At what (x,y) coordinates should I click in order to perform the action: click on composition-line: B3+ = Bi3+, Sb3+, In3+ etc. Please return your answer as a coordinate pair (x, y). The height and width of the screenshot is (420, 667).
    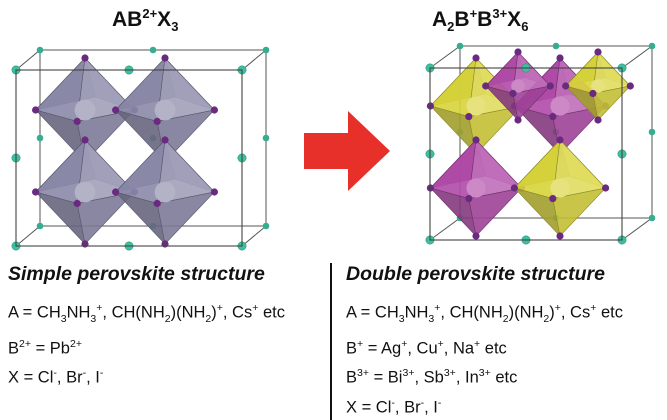
    Looking at the image, I should click on (506, 376).